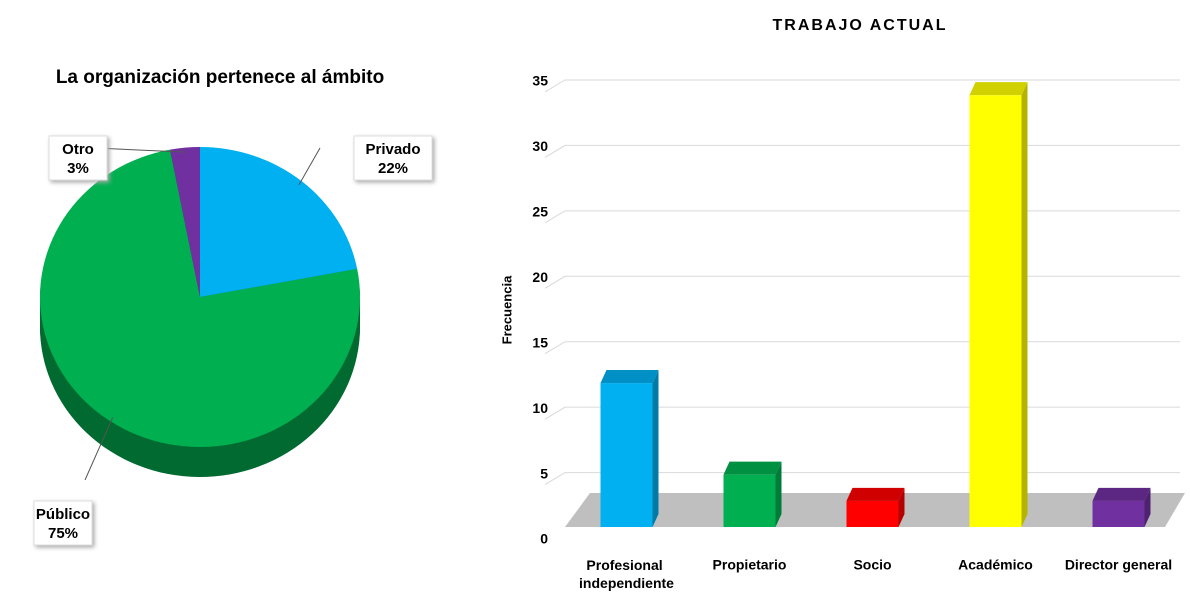  What do you see at coordinates (63, 533) in the screenshot?
I see `pie-label-value: 75%` at bounding box center [63, 533].